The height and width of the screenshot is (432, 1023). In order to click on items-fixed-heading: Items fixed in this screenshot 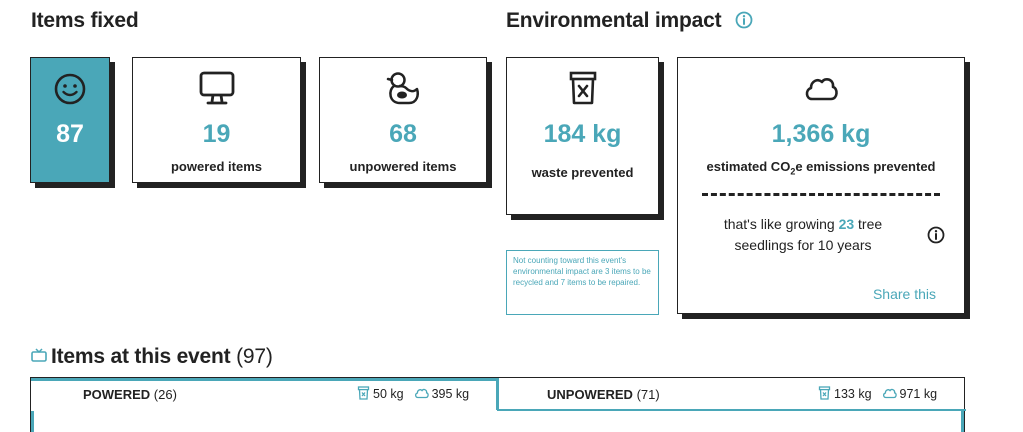, I will do `click(85, 20)`.